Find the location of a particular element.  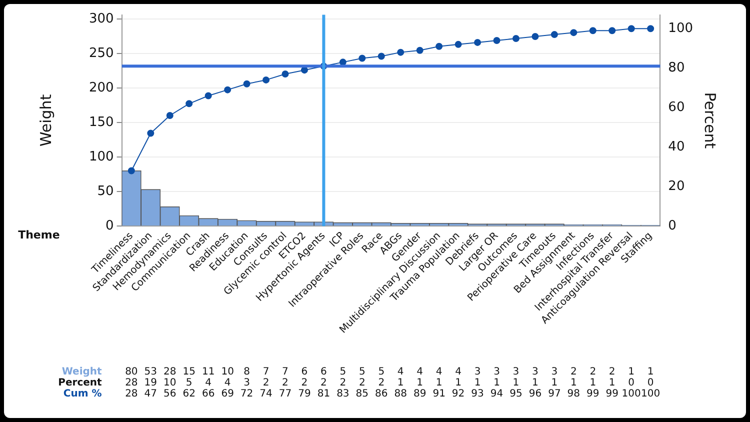

data-label: 77 is located at coordinates (285, 394).